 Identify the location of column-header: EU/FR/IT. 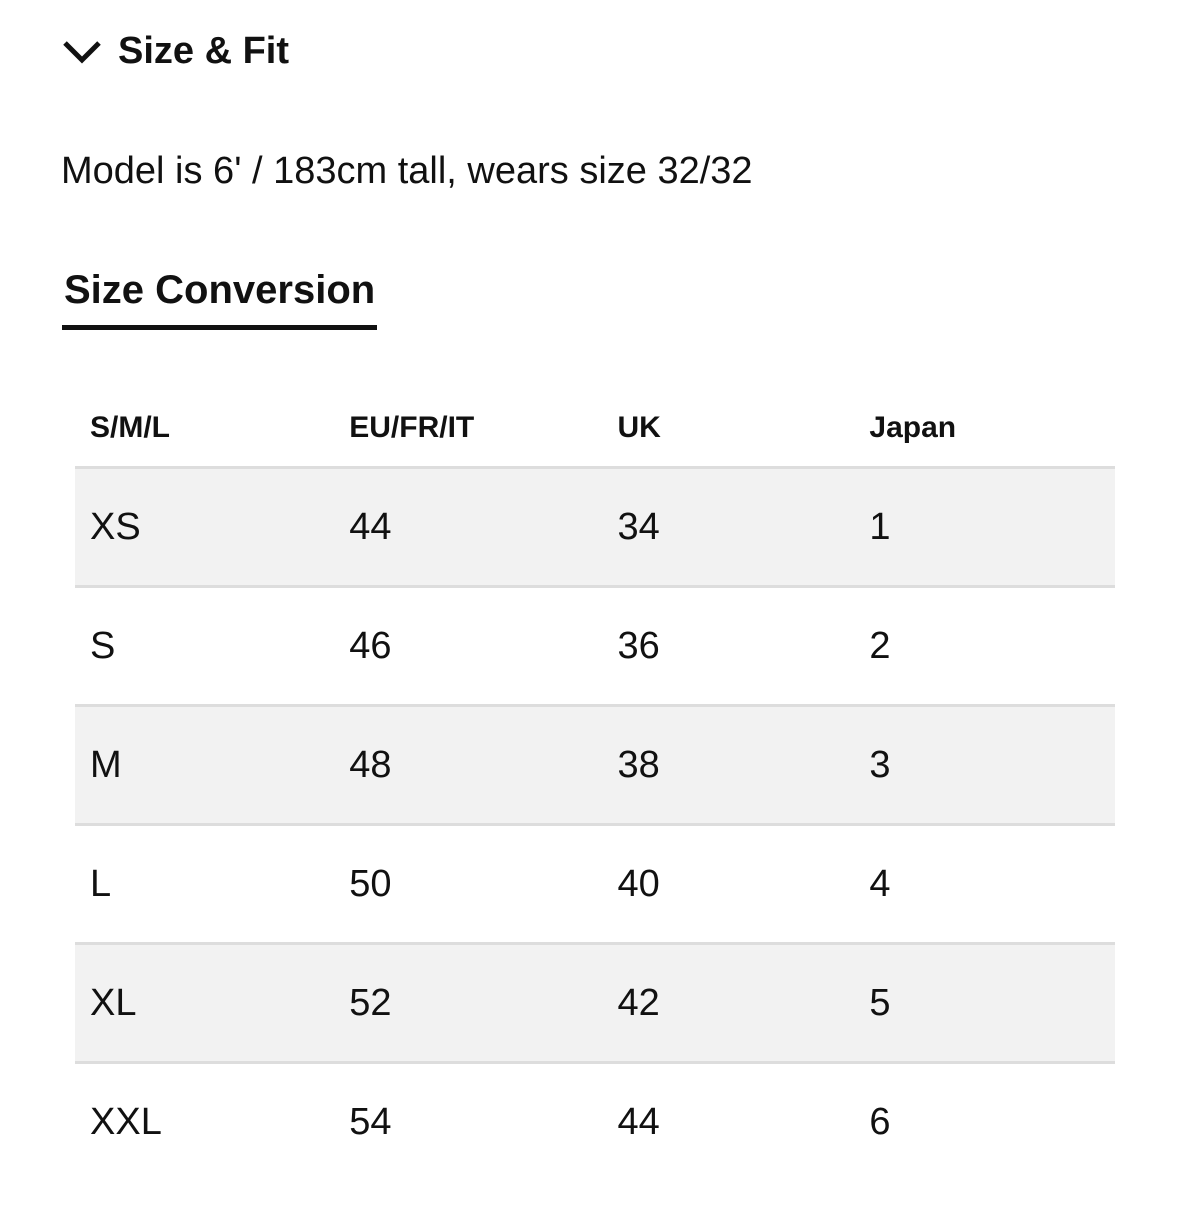
(468, 429).